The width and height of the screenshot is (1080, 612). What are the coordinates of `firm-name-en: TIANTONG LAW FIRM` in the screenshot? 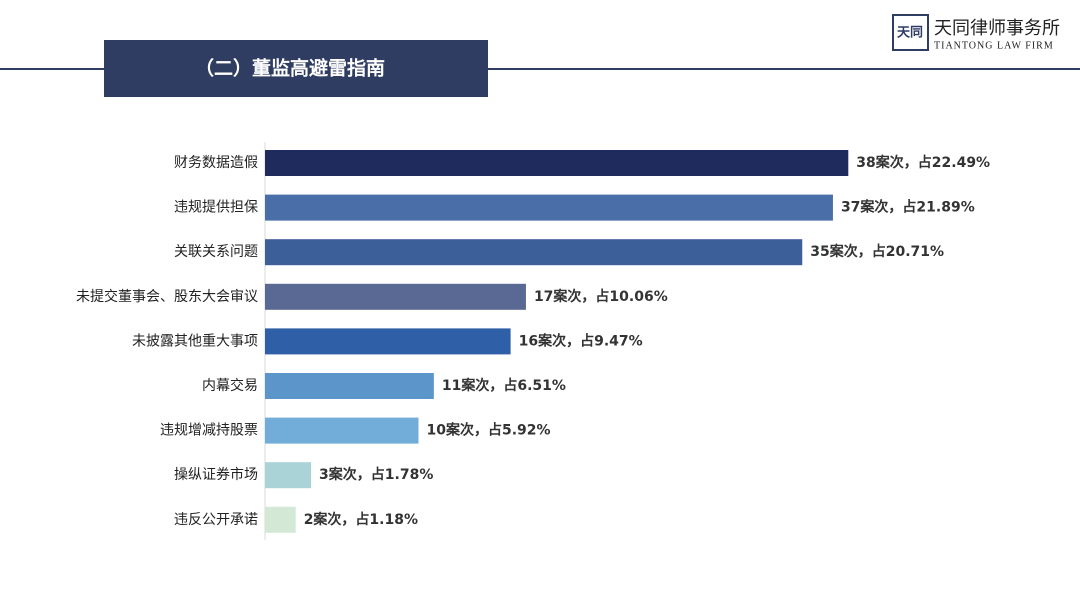 It's located at (994, 45).